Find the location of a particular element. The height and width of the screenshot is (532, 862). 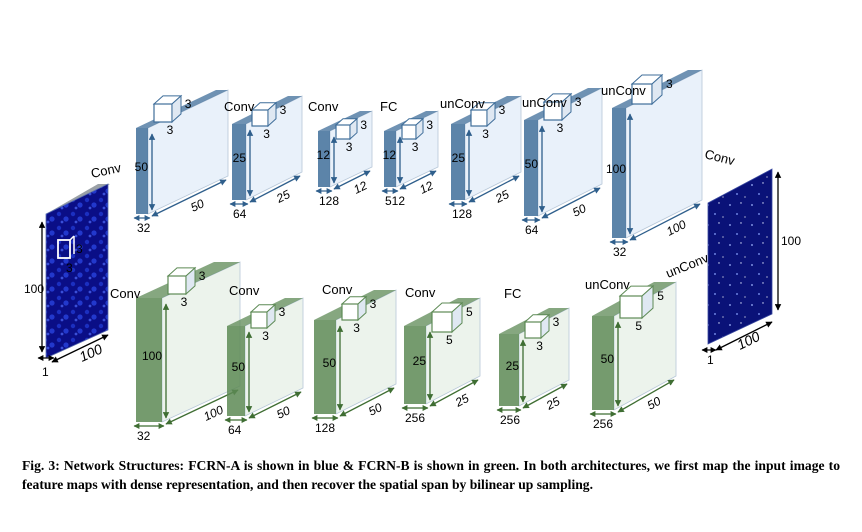

input-width-label: 100 is located at coordinates (91, 353).